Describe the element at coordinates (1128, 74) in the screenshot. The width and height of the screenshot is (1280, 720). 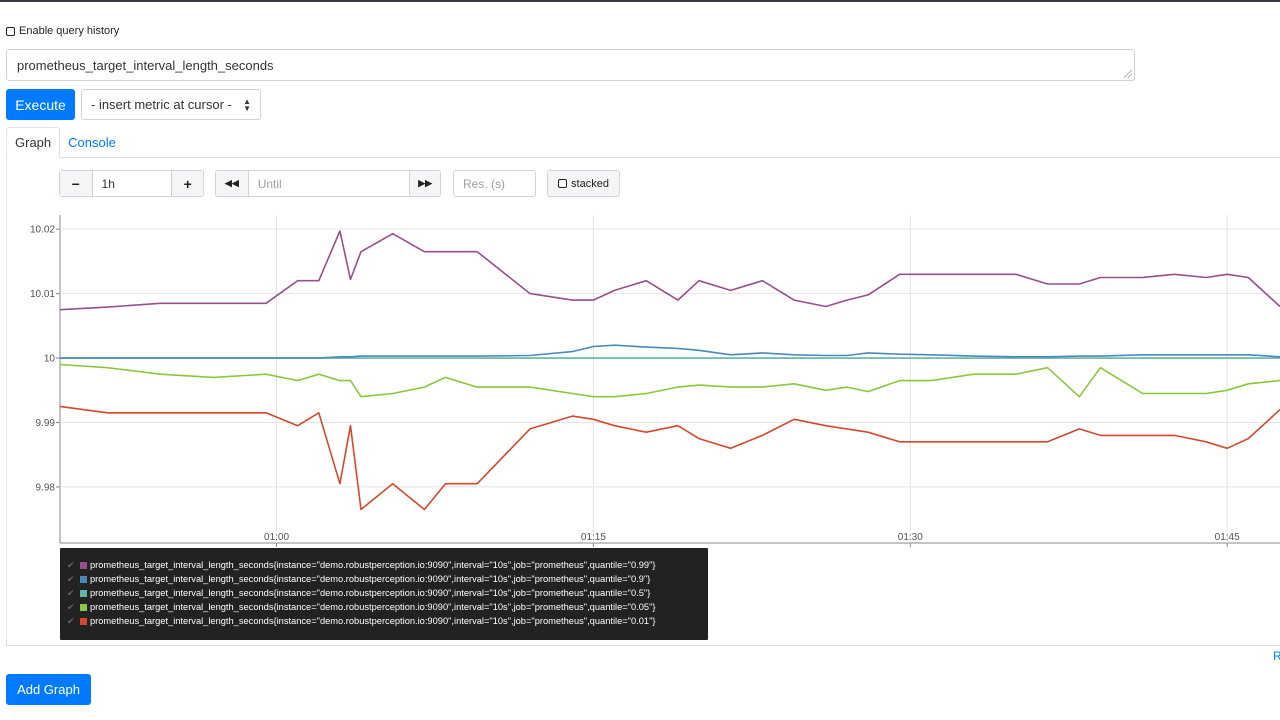
I see `resize-handle-icon` at that location.